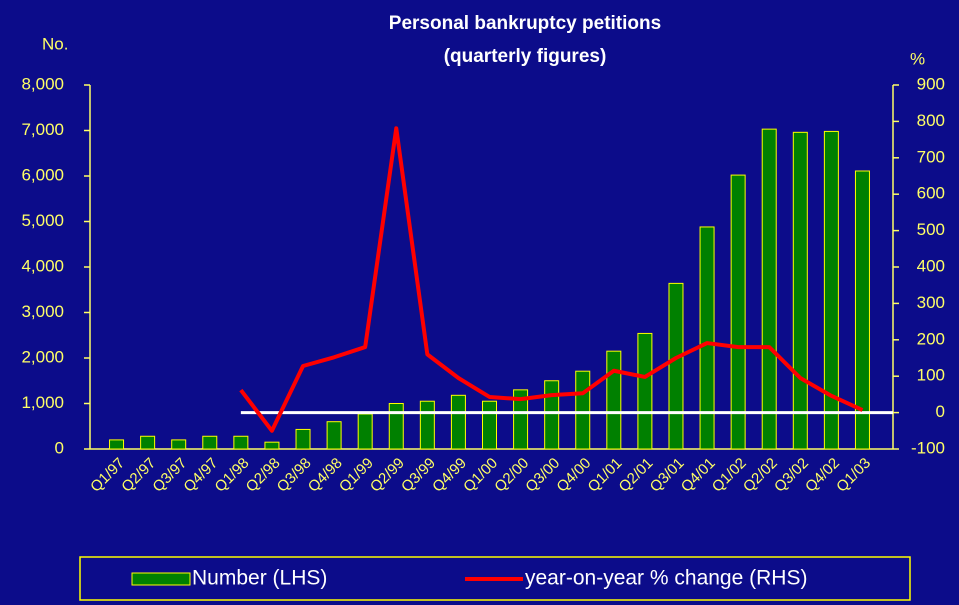 The height and width of the screenshot is (605, 959). Describe the element at coordinates (42, 311) in the screenshot. I see `y-tick-label: 3,000` at that location.